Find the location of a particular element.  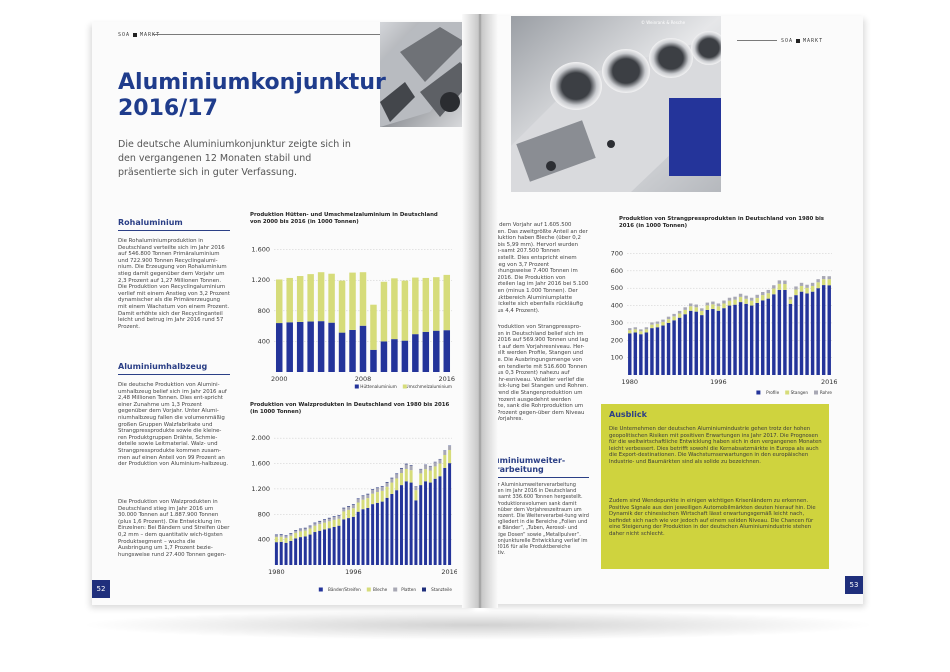

page-header: SOA MARKT is located at coordinates (139, 35).